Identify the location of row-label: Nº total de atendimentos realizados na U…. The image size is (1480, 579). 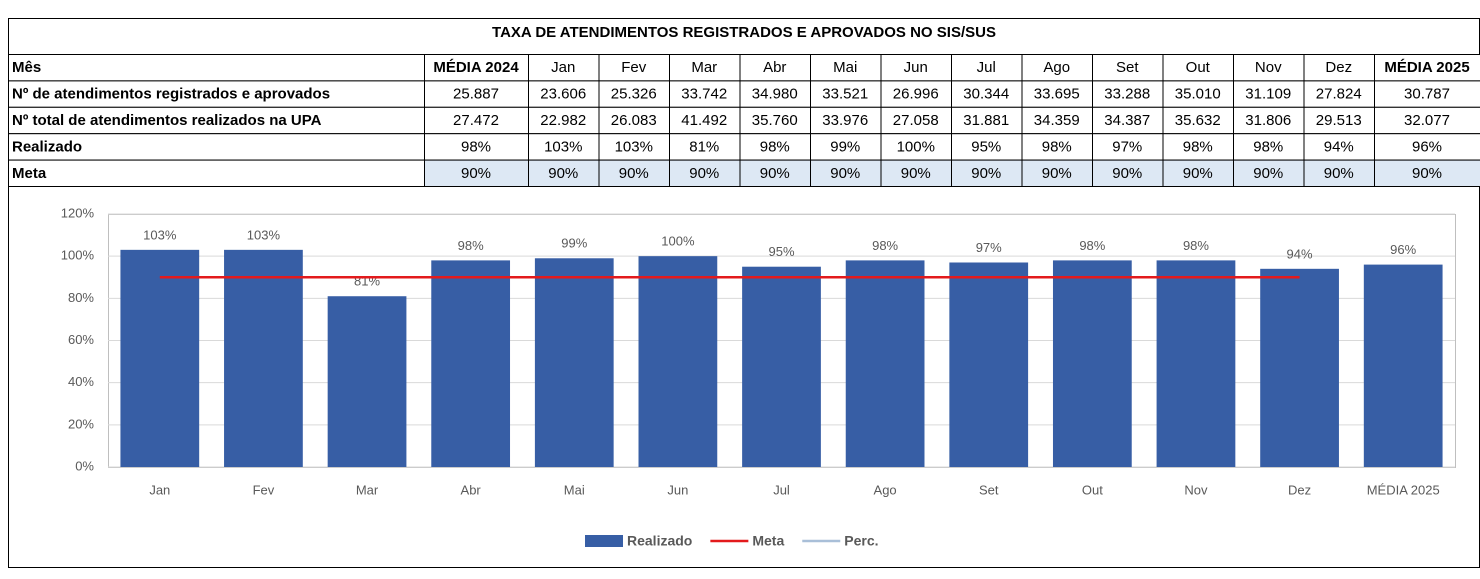
(167, 120).